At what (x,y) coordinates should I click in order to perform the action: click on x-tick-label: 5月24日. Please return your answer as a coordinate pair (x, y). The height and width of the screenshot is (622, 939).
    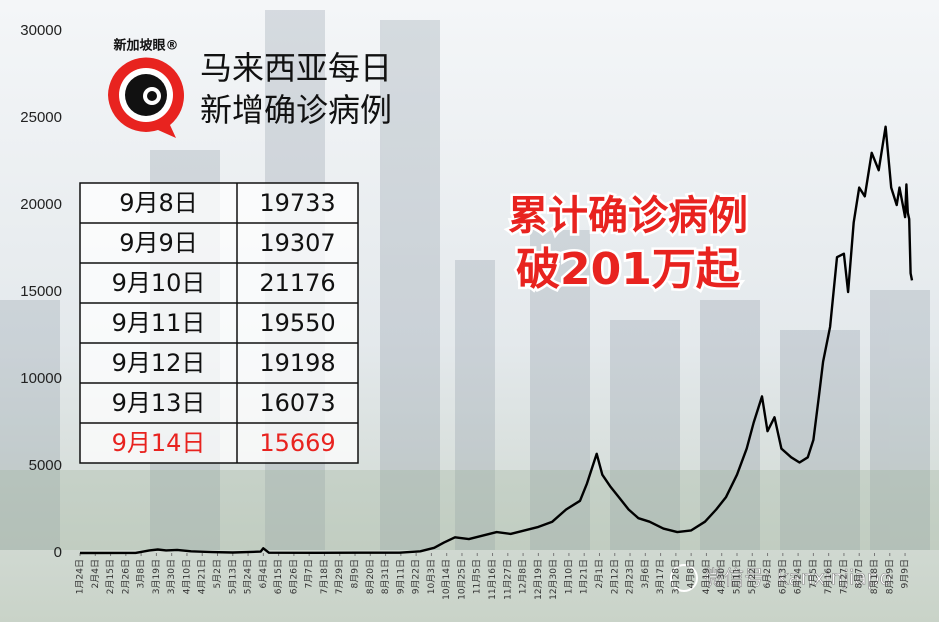
    Looking at the image, I should click on (248, 576).